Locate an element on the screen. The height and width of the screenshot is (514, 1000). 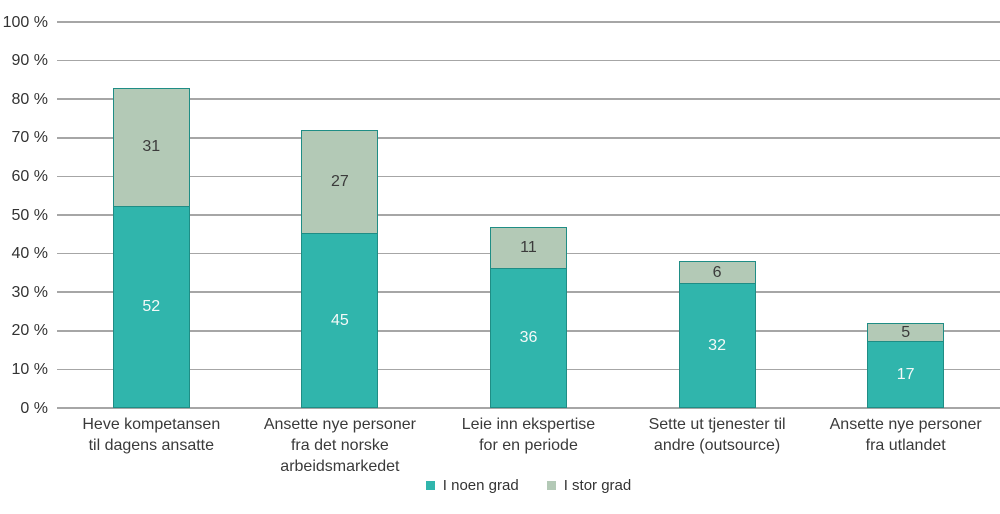
bar-3: 6 32 is located at coordinates (717, 334).